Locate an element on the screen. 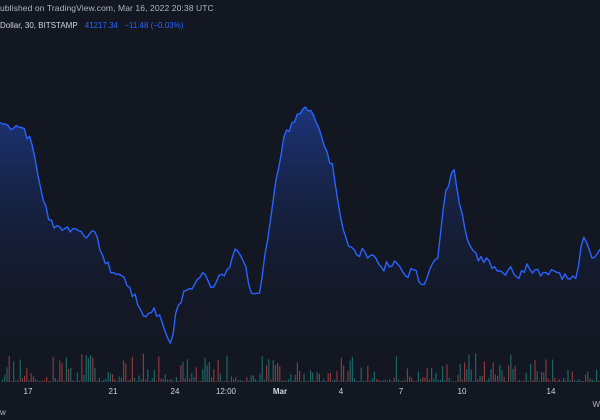 Image resolution: width=600 pixels, height=420 pixels. volume-bars is located at coordinates (301, 367).